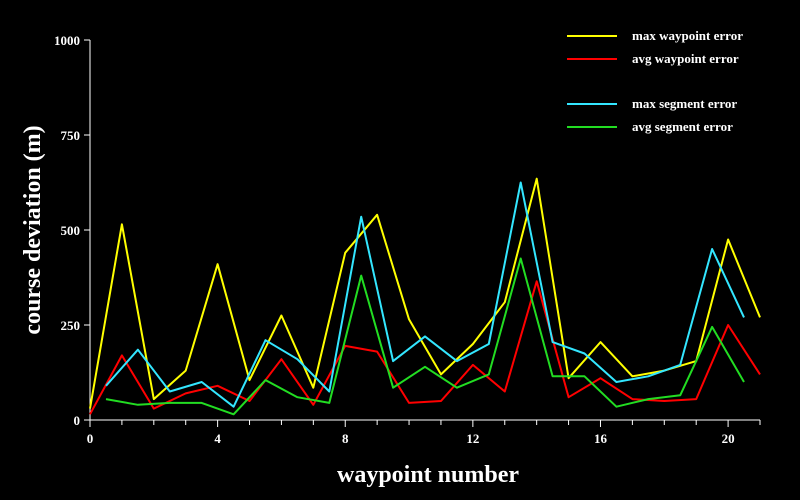 This screenshot has width=800, height=500. What do you see at coordinates (33, 229) in the screenshot?
I see `y-axis-title: course deviation (m)` at bounding box center [33, 229].